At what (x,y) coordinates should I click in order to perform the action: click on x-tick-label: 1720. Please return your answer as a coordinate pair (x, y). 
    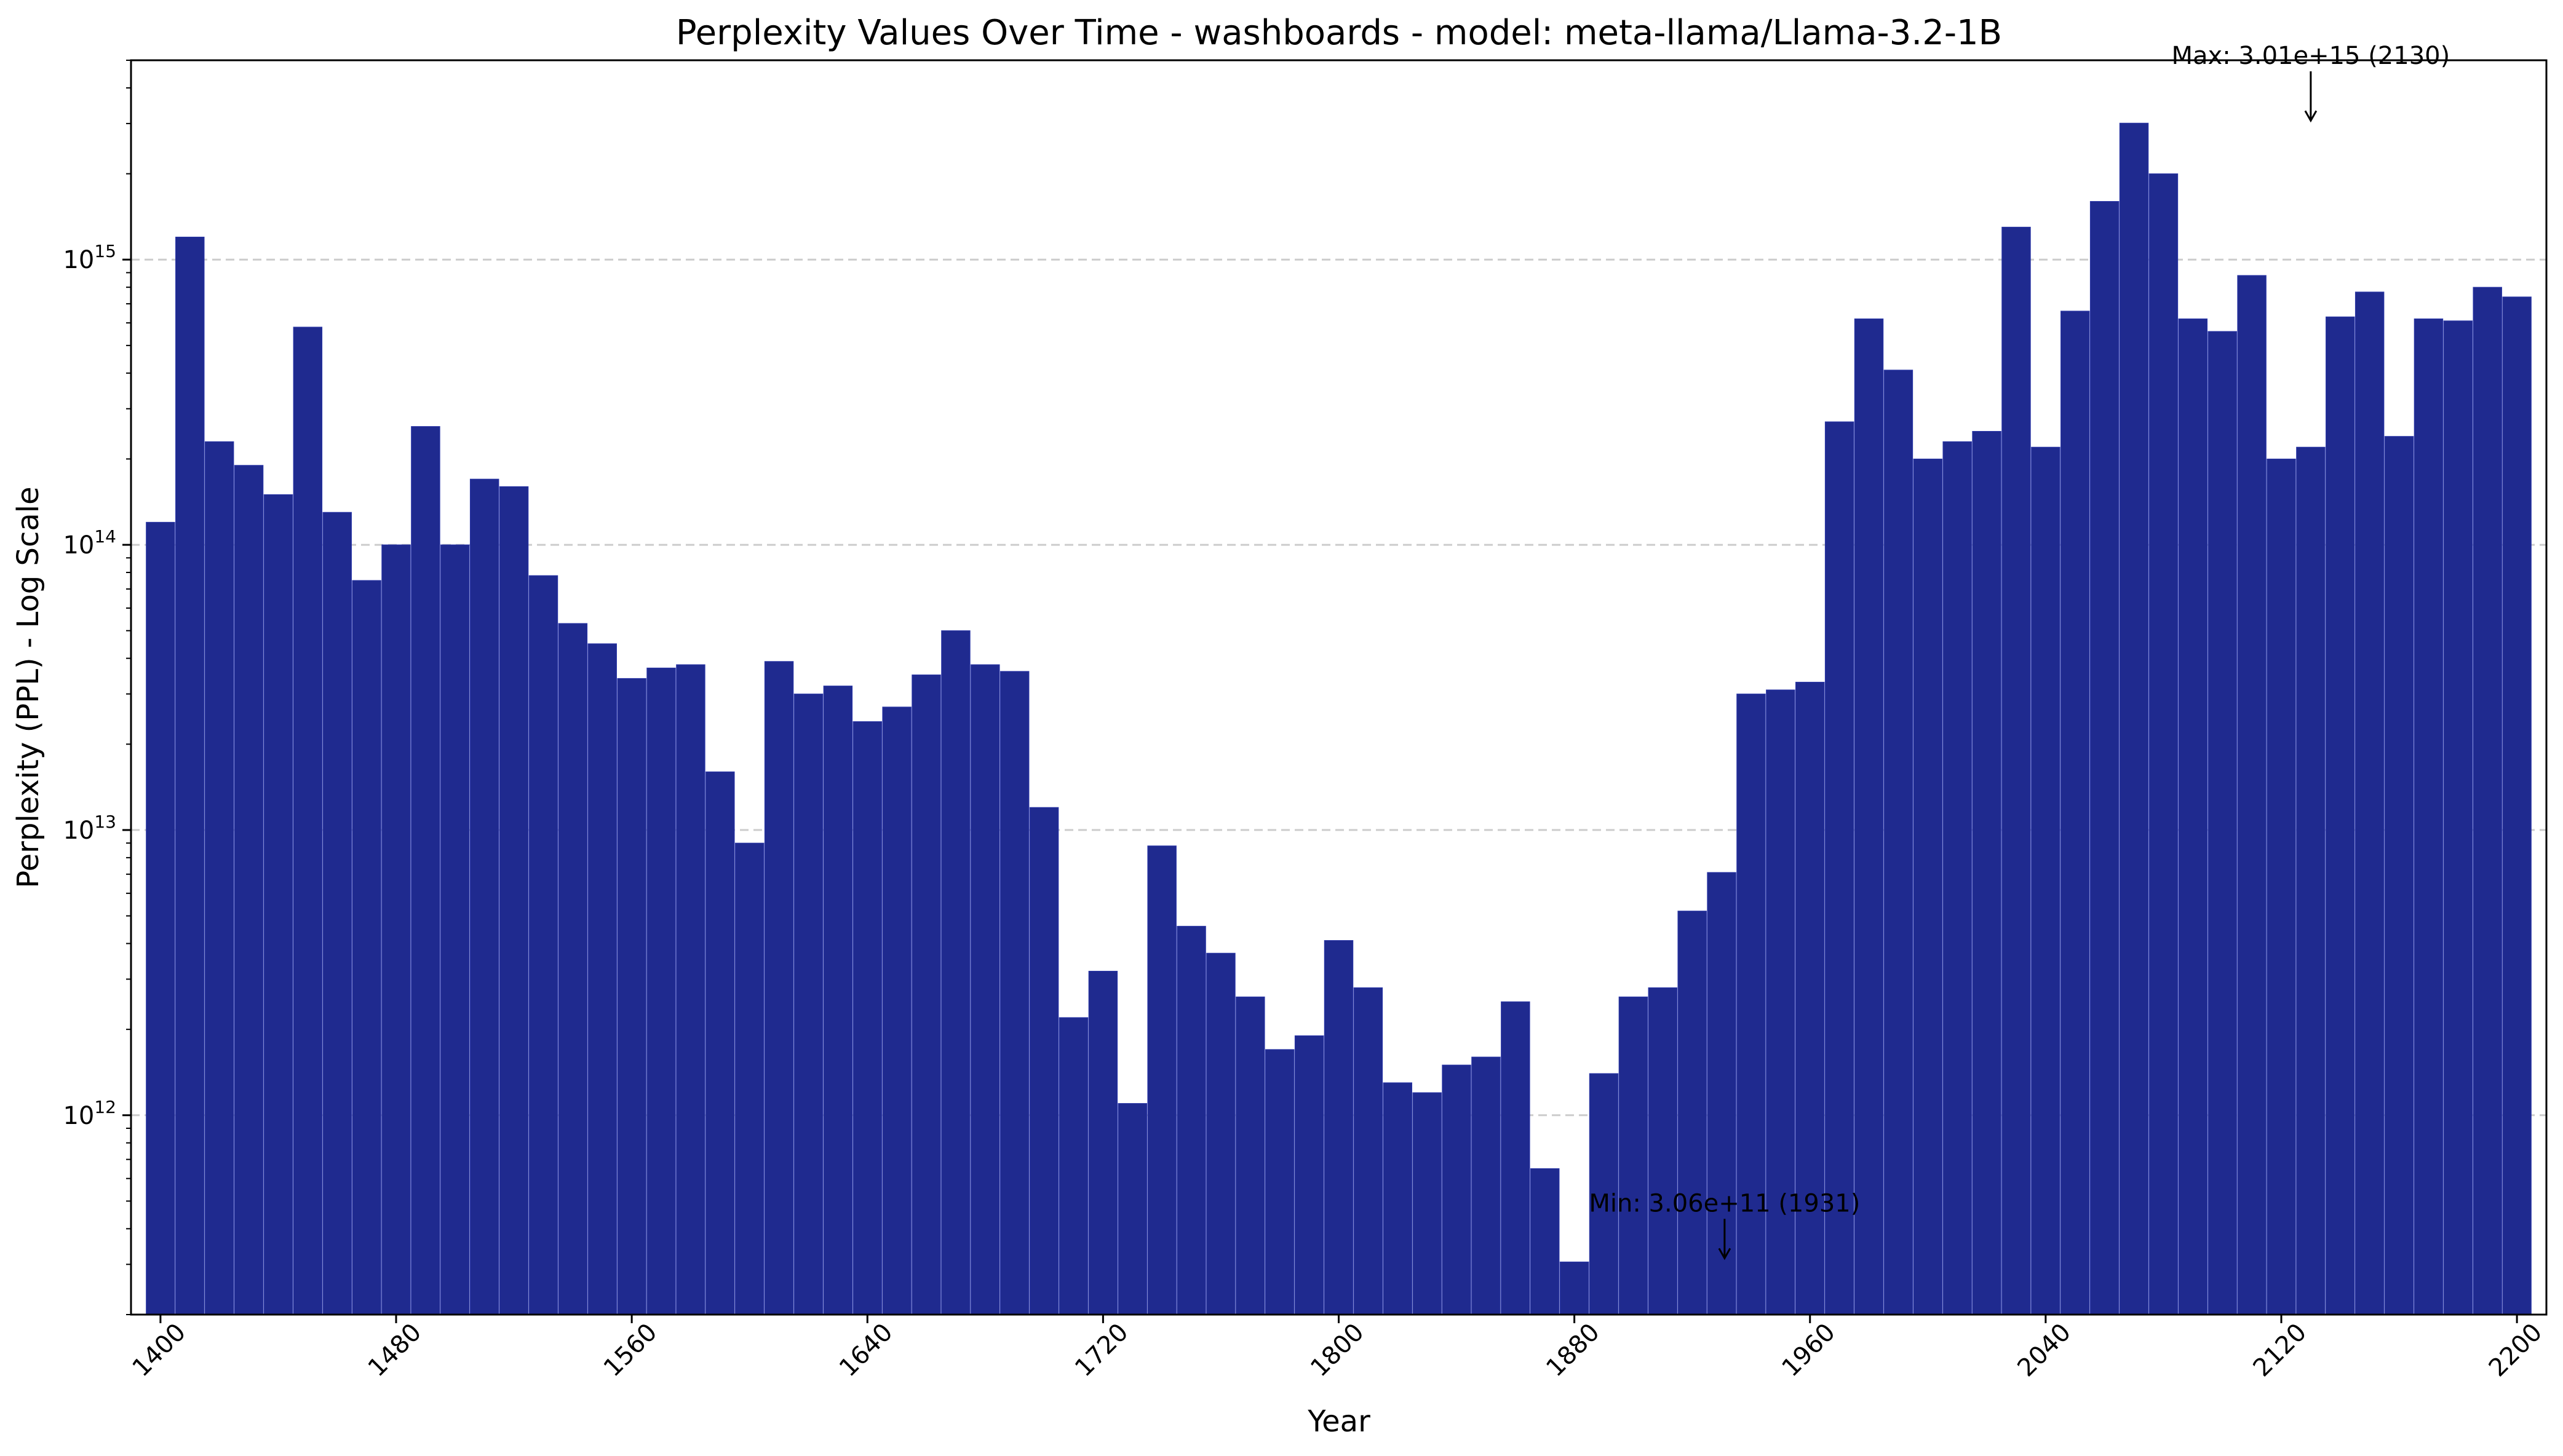
    Looking at the image, I should click on (1102, 1350).